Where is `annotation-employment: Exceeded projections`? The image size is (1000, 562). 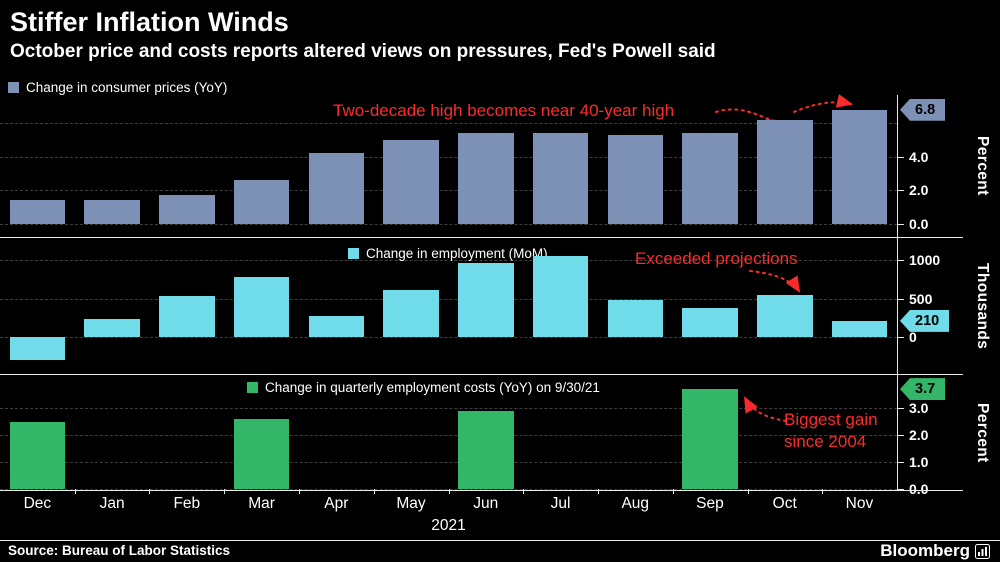
annotation-employment: Exceeded projections is located at coordinates (716, 258).